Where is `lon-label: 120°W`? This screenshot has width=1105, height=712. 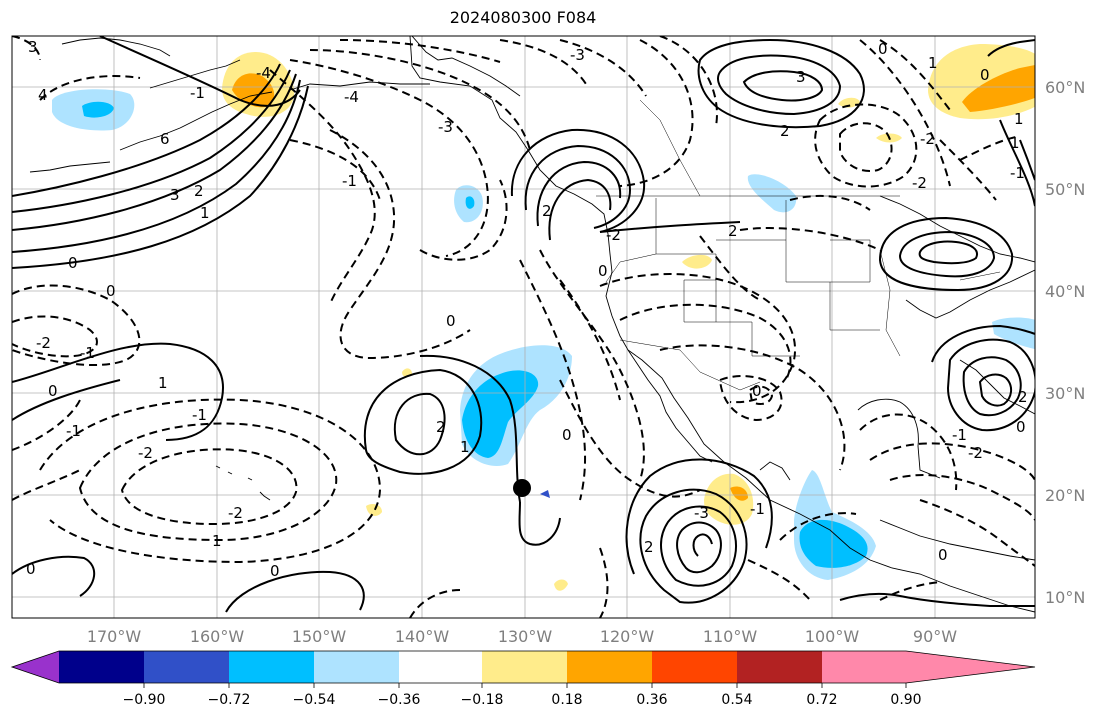 lon-label: 120°W is located at coordinates (627, 636).